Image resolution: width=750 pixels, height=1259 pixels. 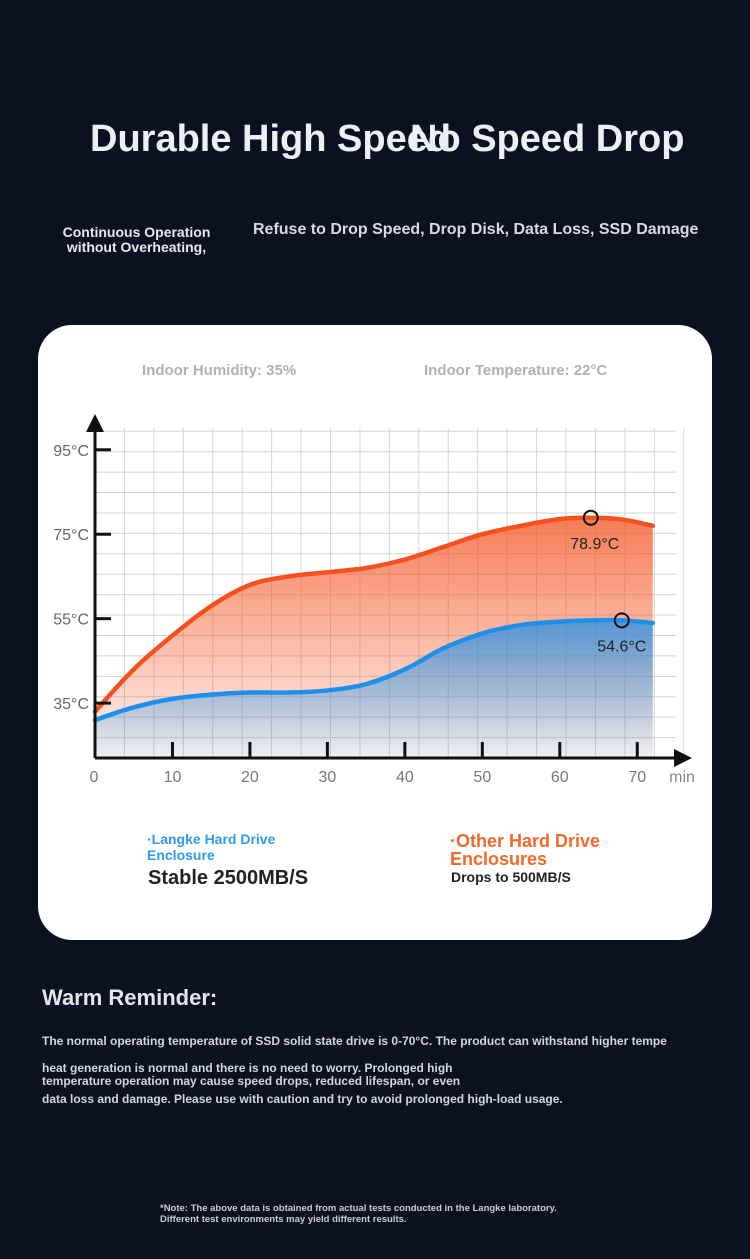 I want to click on legend-blue-title: ·Langke Hard Drive Enclosure, so click(x=227, y=847).